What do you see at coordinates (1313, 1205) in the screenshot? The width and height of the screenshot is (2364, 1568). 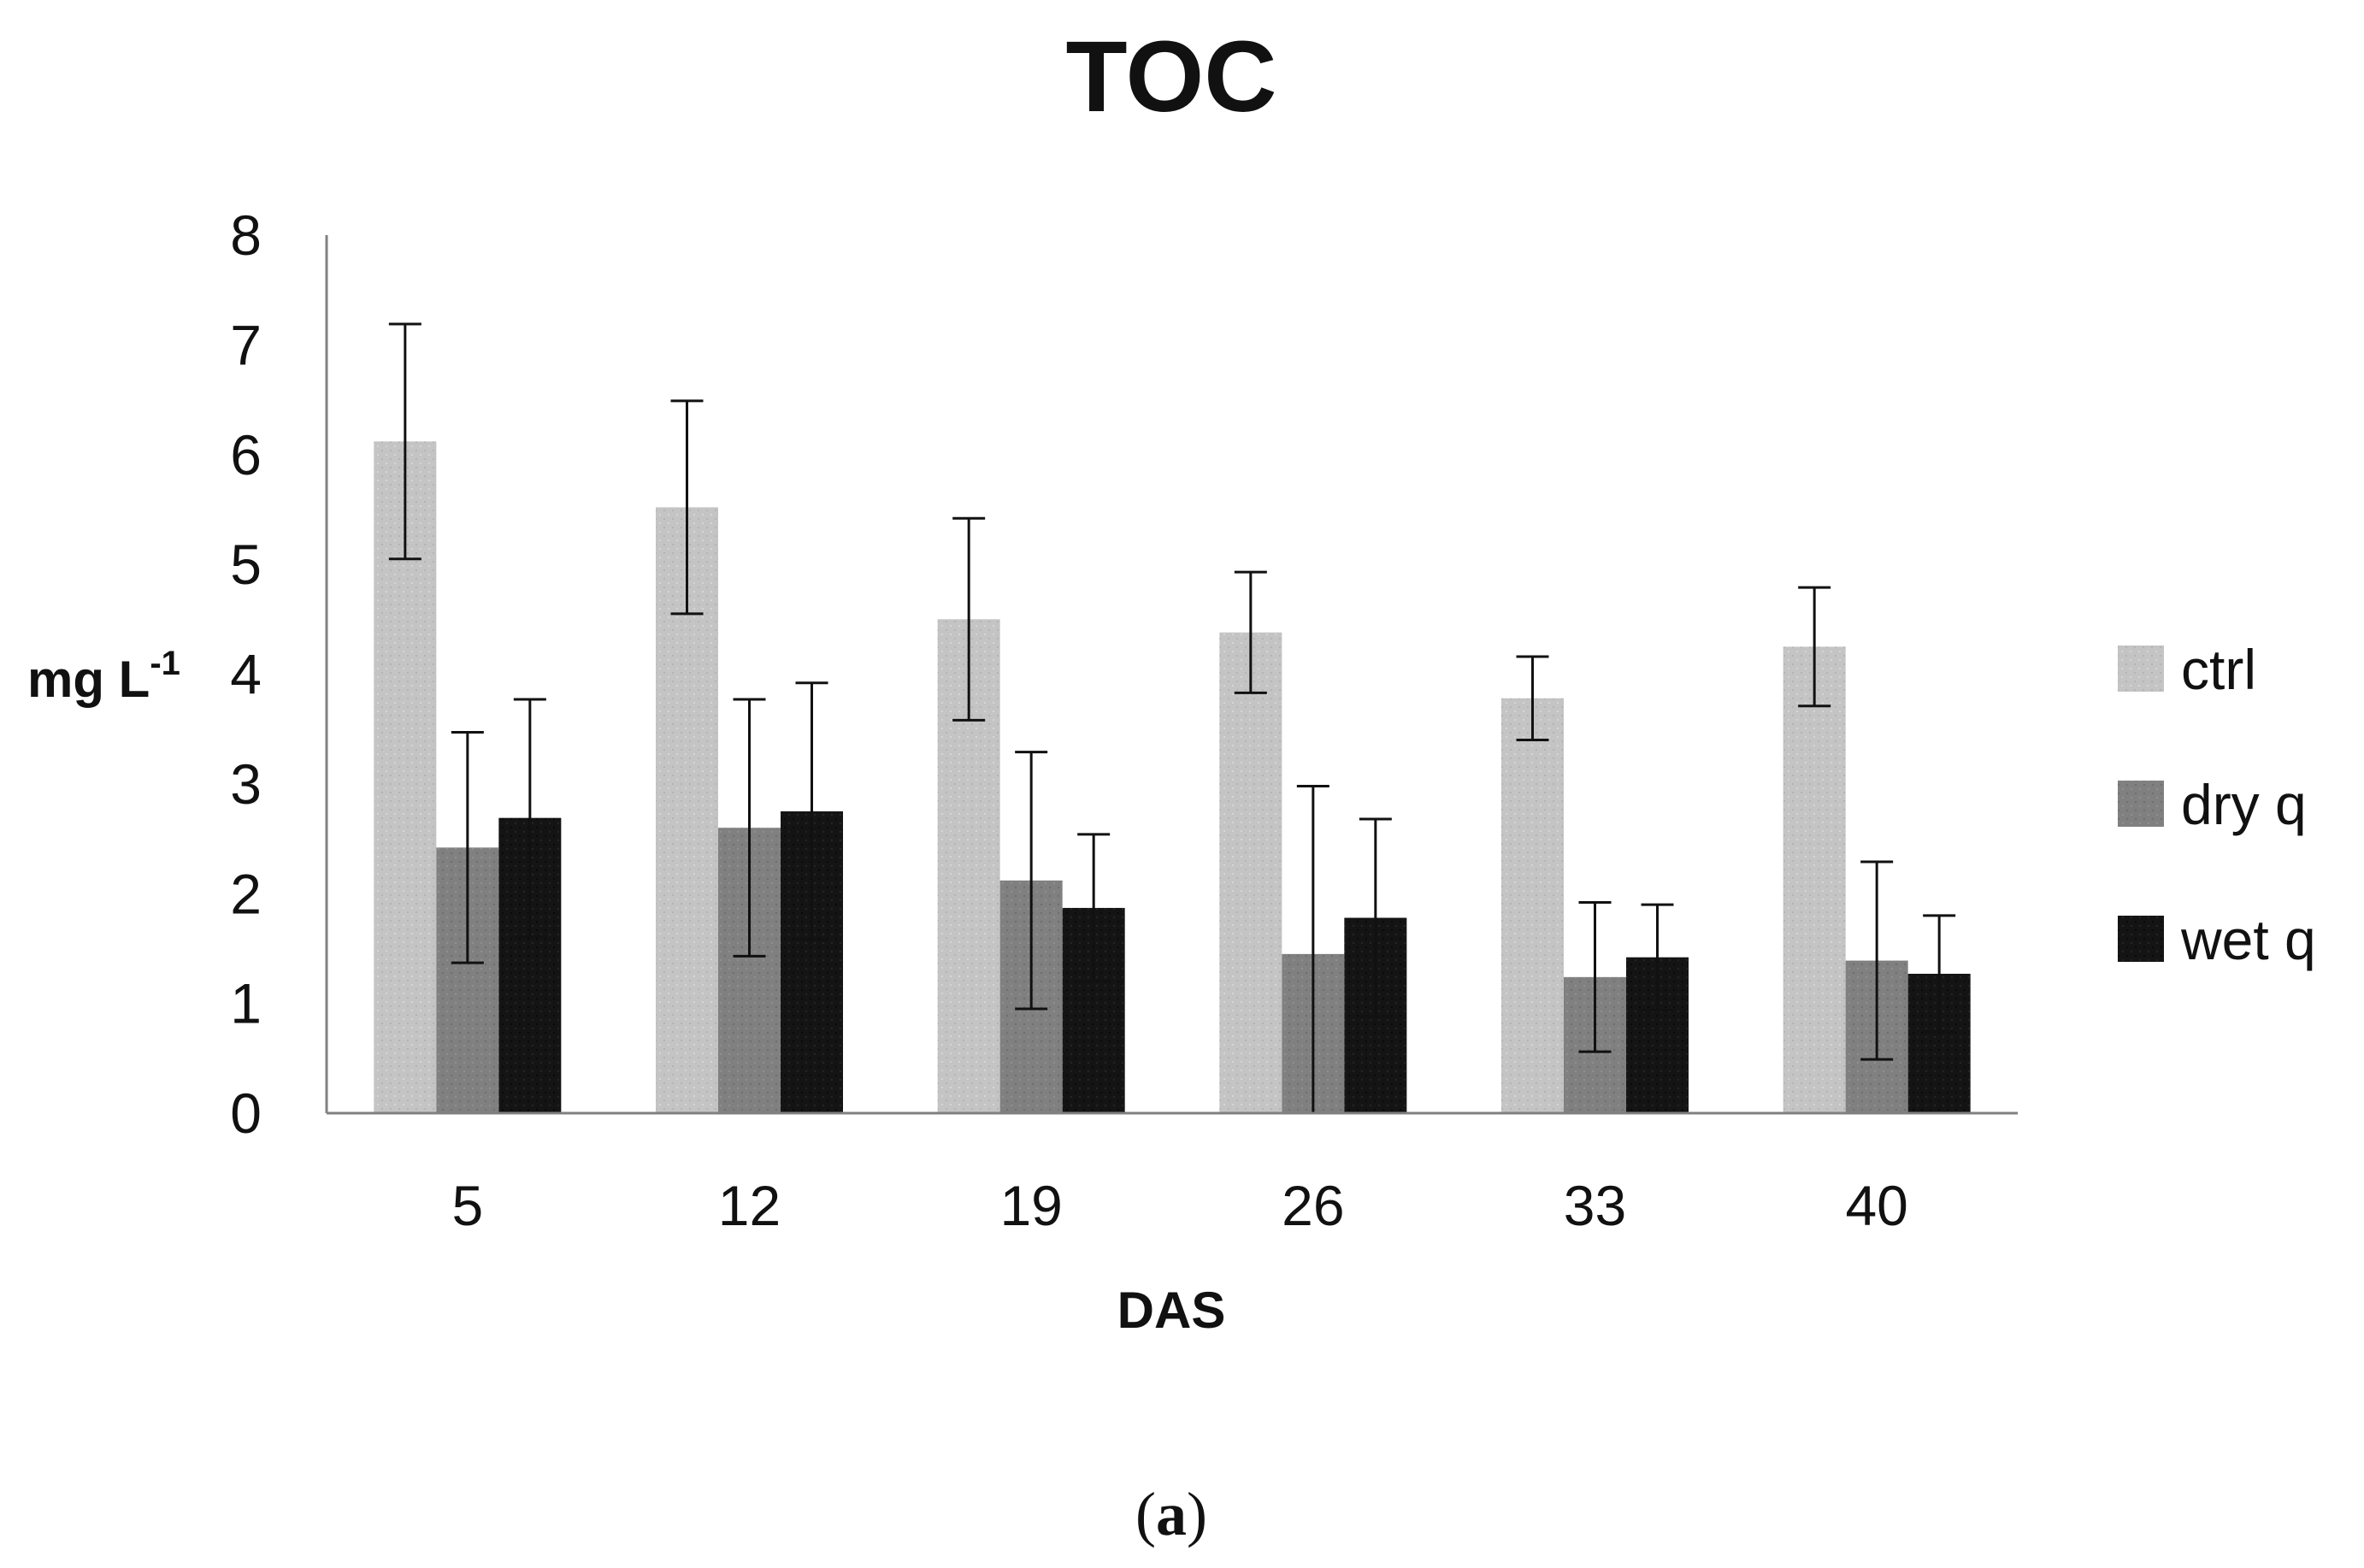 I see `x-tick-label: 26` at bounding box center [1313, 1205].